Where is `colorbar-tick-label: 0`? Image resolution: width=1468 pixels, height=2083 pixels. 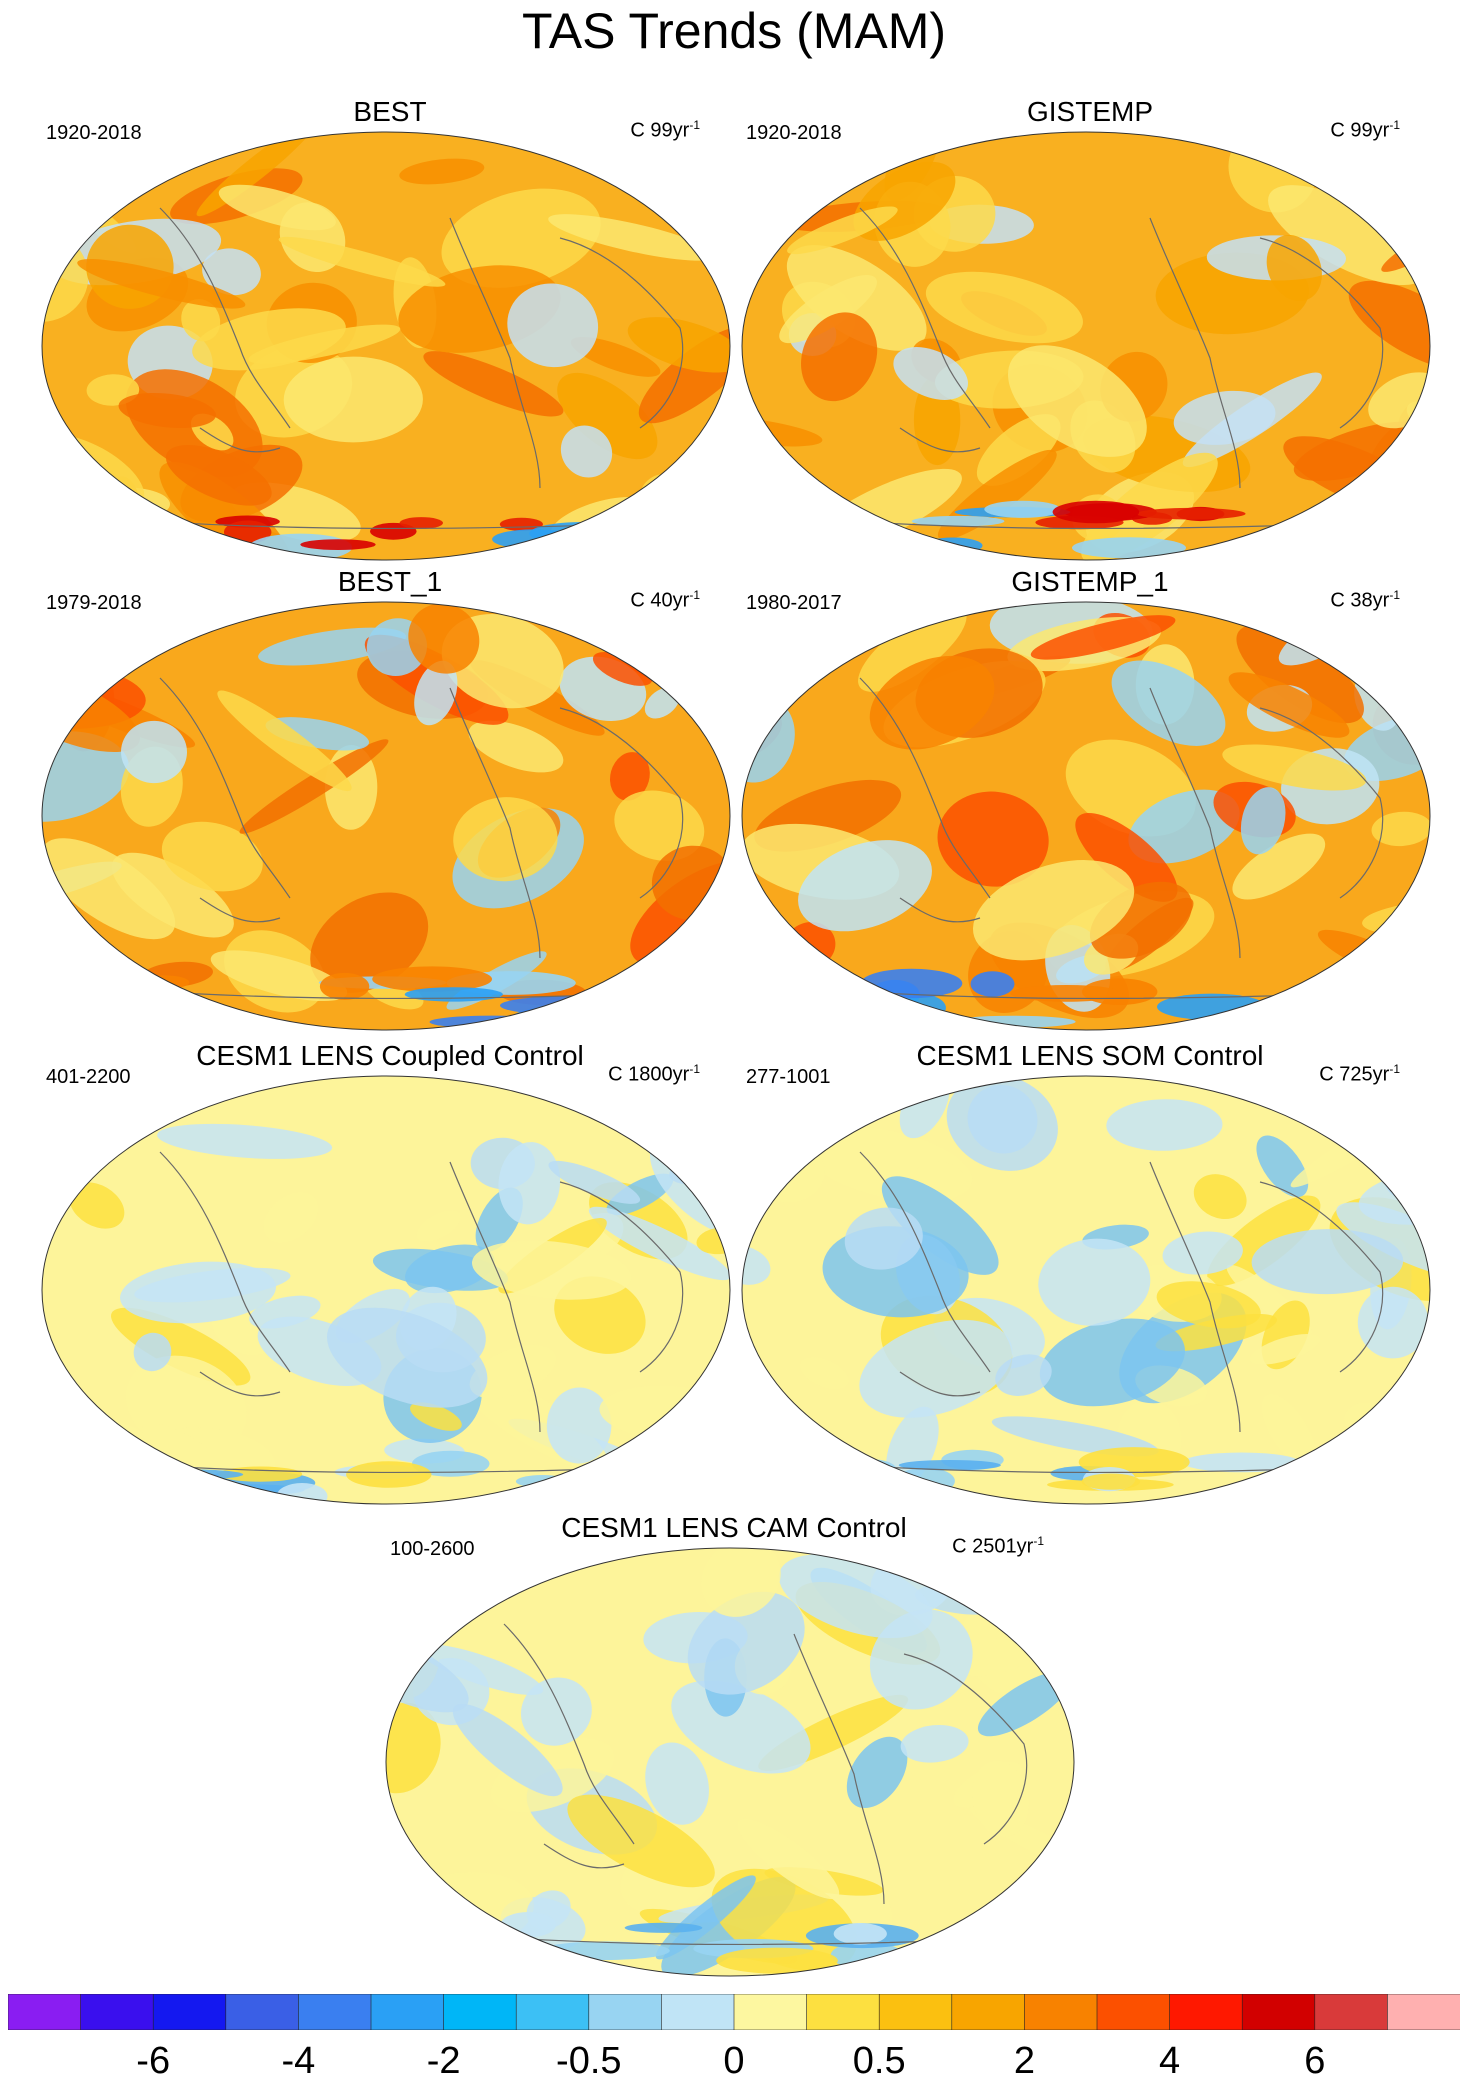
colorbar-tick-label: 0 is located at coordinates (734, 2061).